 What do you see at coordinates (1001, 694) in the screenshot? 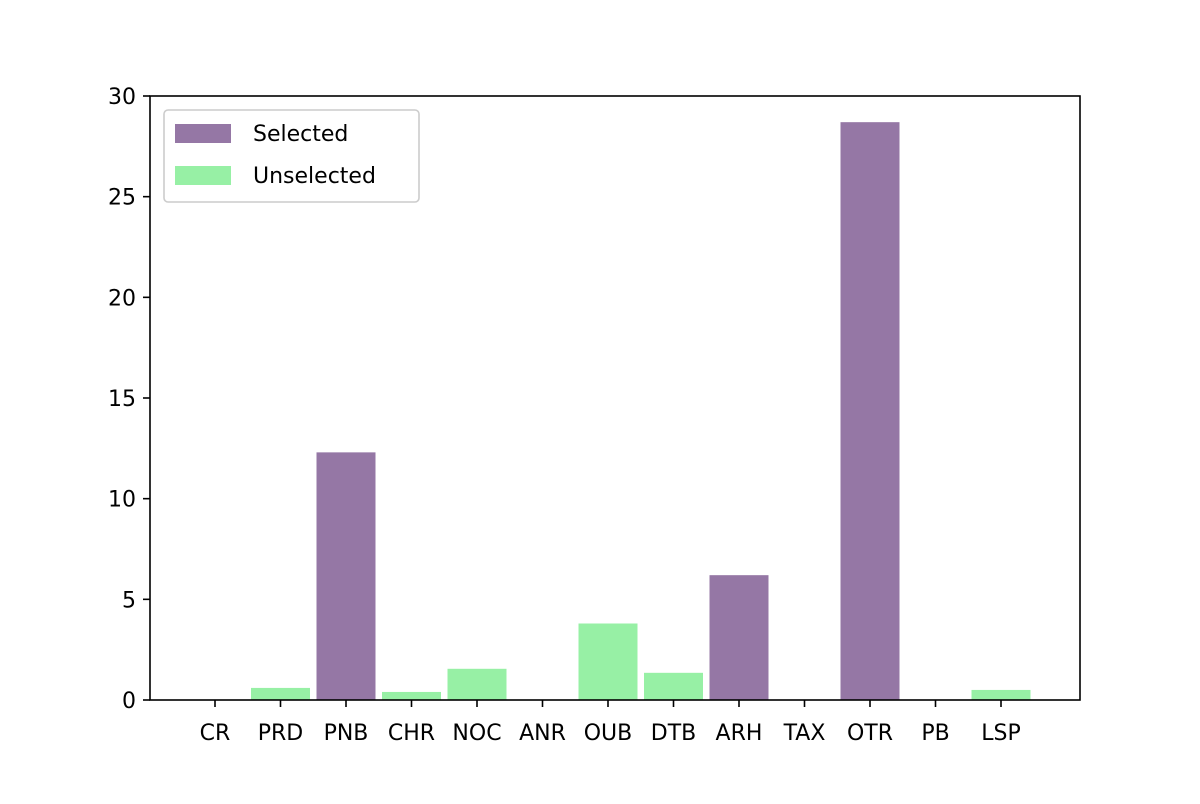
I see `bar-unselected-lsp` at bounding box center [1001, 694].